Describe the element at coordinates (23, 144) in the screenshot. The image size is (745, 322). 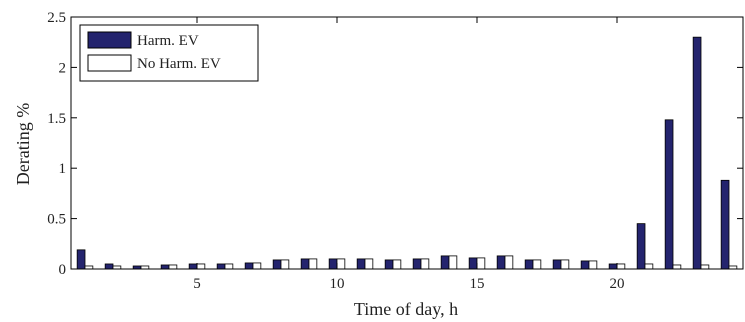
I see `y-axis-label: Derating %` at that location.